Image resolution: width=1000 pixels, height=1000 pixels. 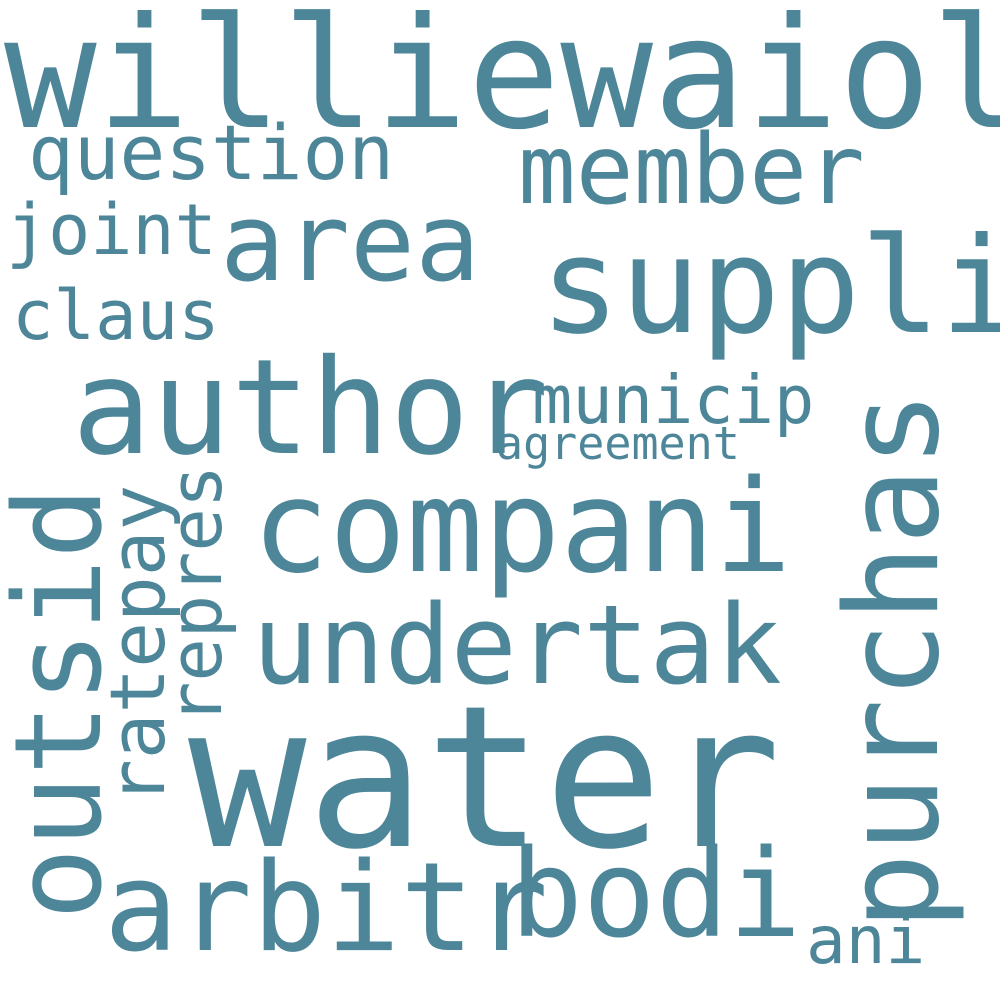 I want to click on word-compani: compani, so click(x=522, y=527).